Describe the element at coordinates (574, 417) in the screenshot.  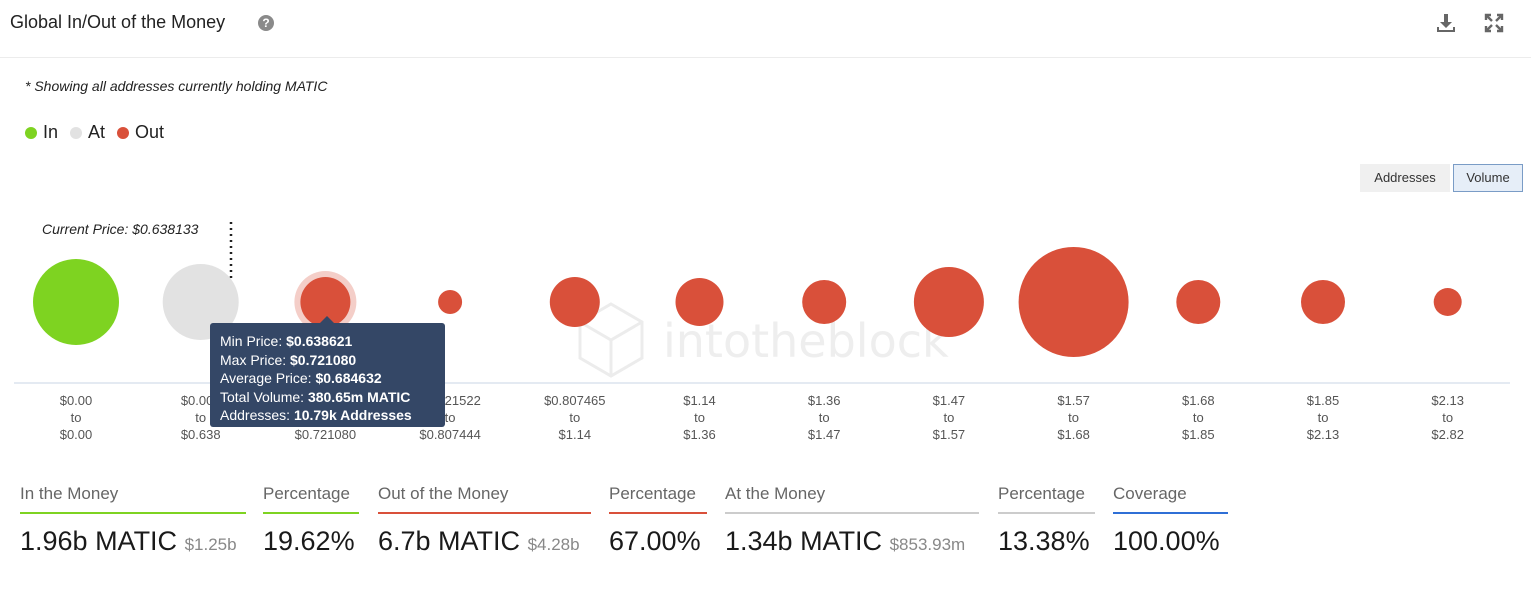
I see `x-label-4-to: to` at that location.